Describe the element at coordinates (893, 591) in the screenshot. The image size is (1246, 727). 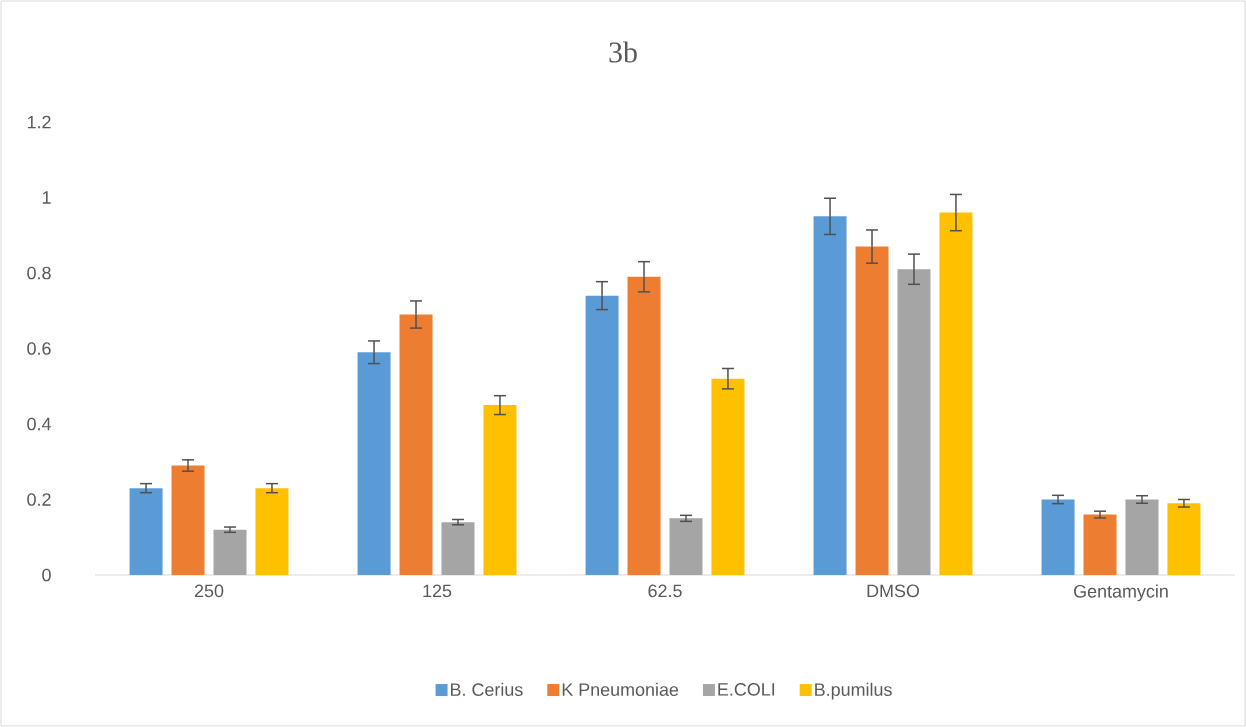
I see `x-tick-label: DMSO` at that location.